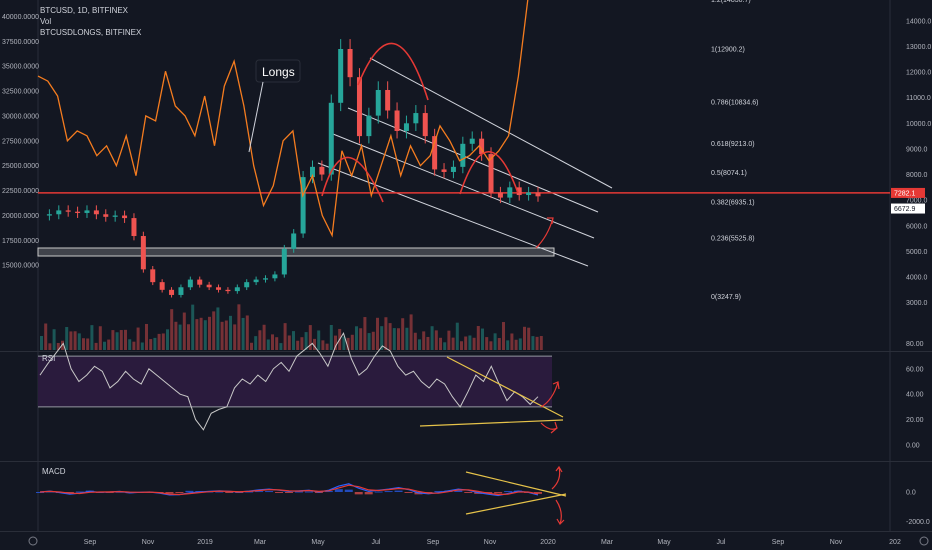 The image size is (932, 550). I want to click on support-zone, so click(296, 252).